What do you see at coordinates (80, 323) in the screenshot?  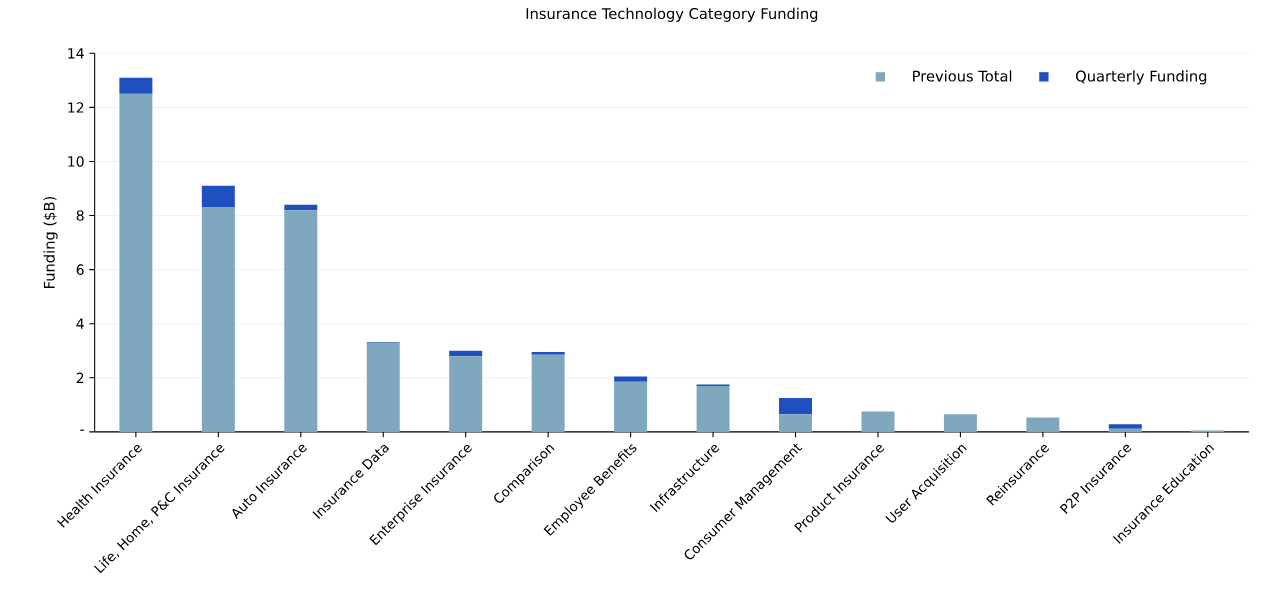 I see `y-tick-label: 4` at bounding box center [80, 323].